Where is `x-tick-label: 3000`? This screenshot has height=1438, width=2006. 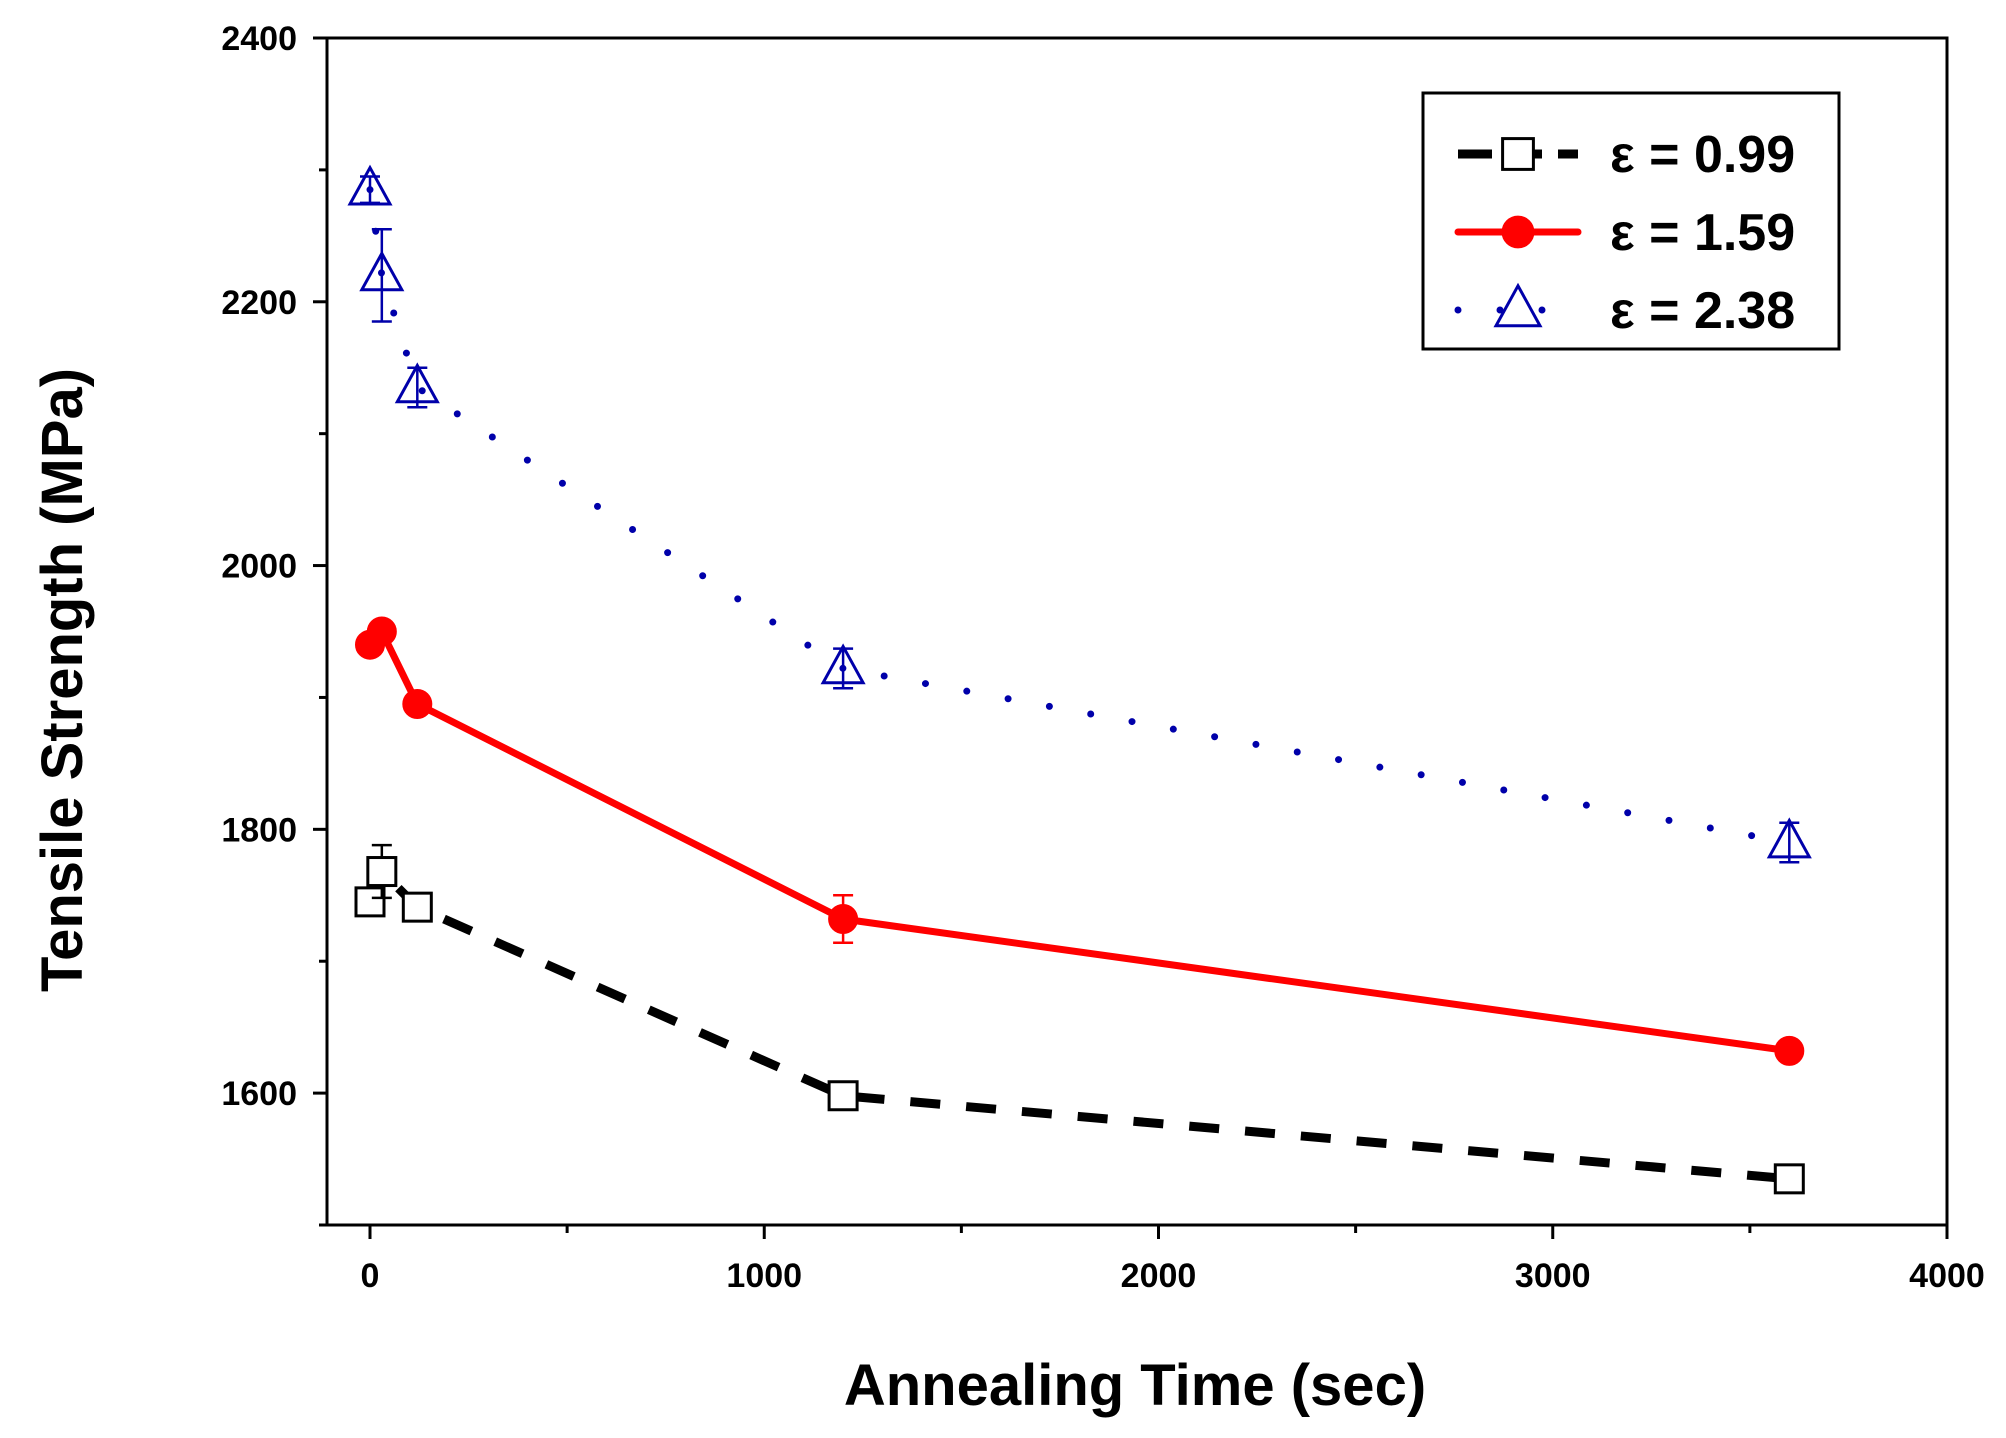 x-tick-label: 3000 is located at coordinates (1553, 1276).